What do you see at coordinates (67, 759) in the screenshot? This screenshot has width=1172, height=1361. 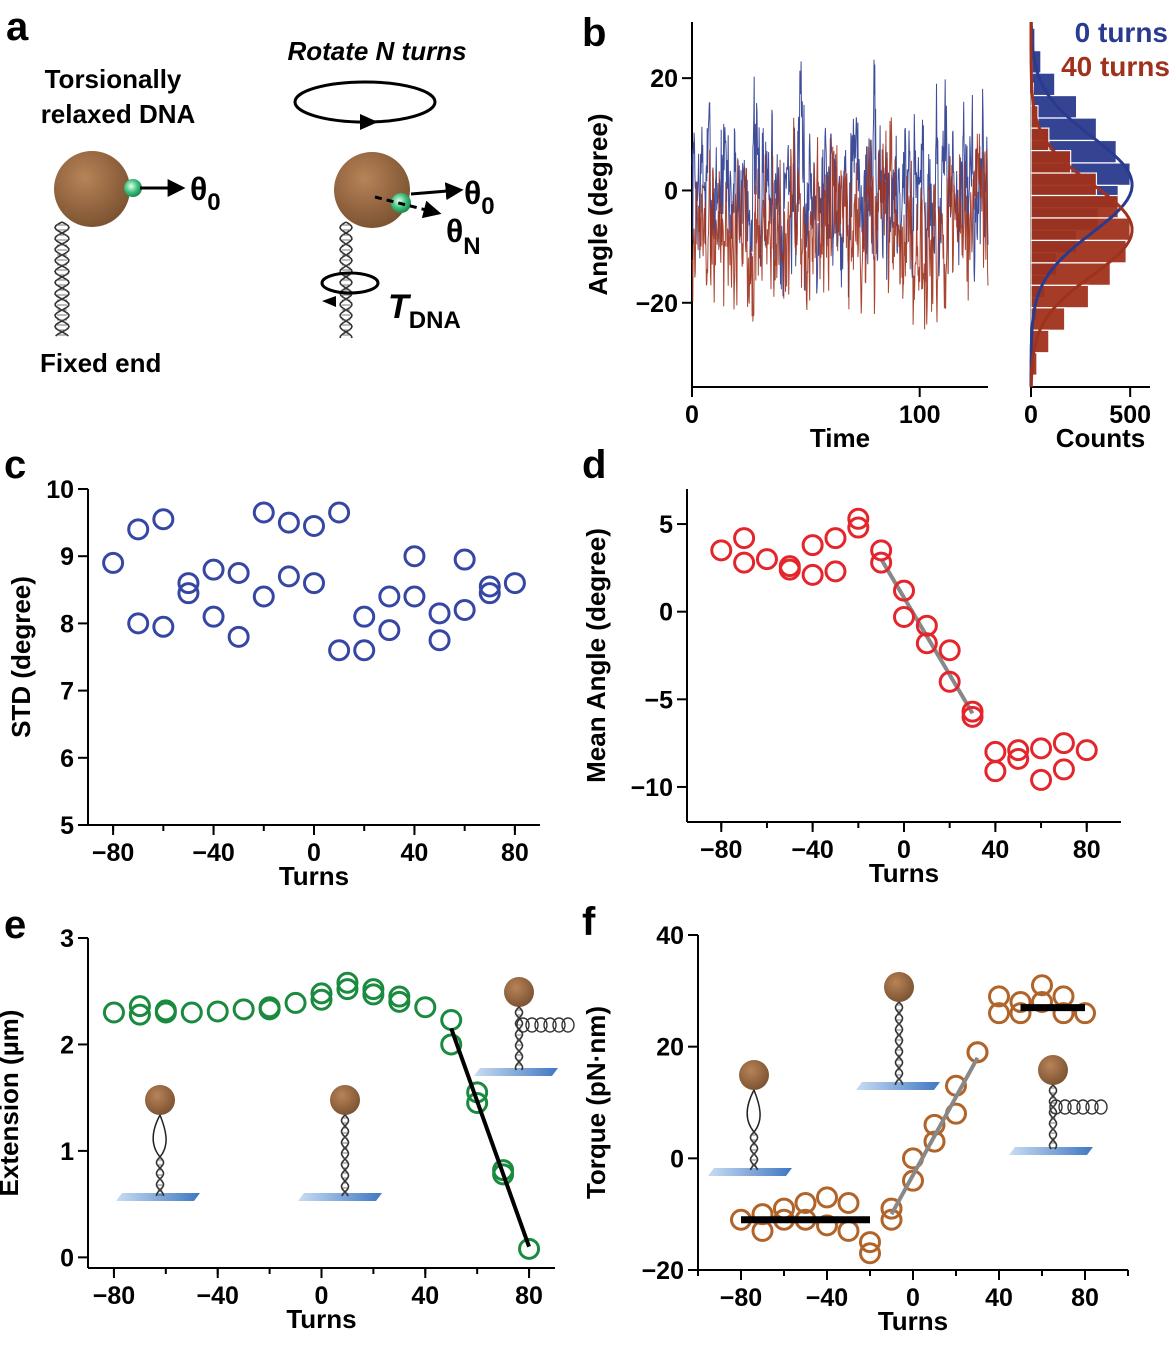 I see `y-tick-label: 6` at bounding box center [67, 759].